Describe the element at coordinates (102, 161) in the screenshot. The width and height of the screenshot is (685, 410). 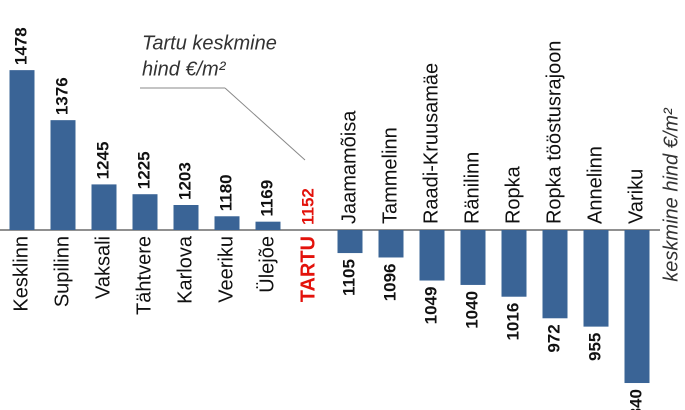
I see `value-label: 1245` at that location.